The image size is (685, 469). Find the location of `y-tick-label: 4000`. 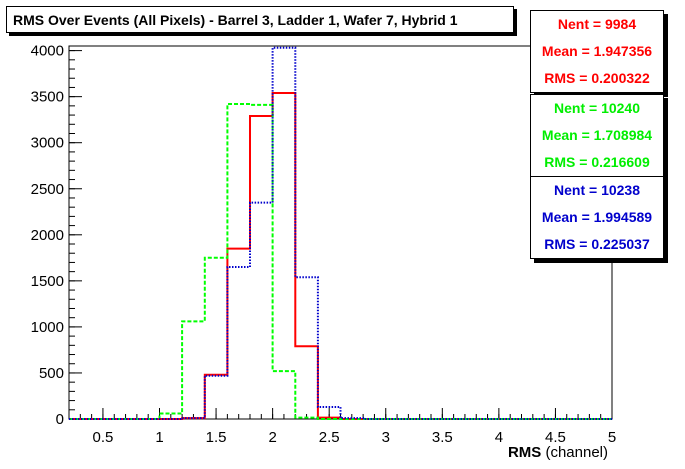

y-tick-label: 4000 is located at coordinates (47, 51).